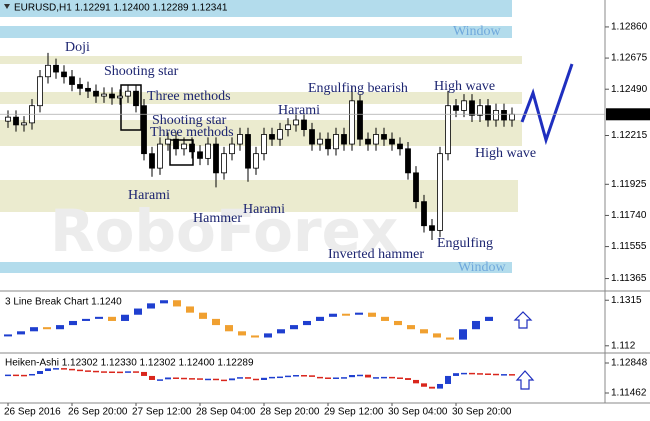  I want to click on y-tick-label: 1.12848, so click(629, 363).